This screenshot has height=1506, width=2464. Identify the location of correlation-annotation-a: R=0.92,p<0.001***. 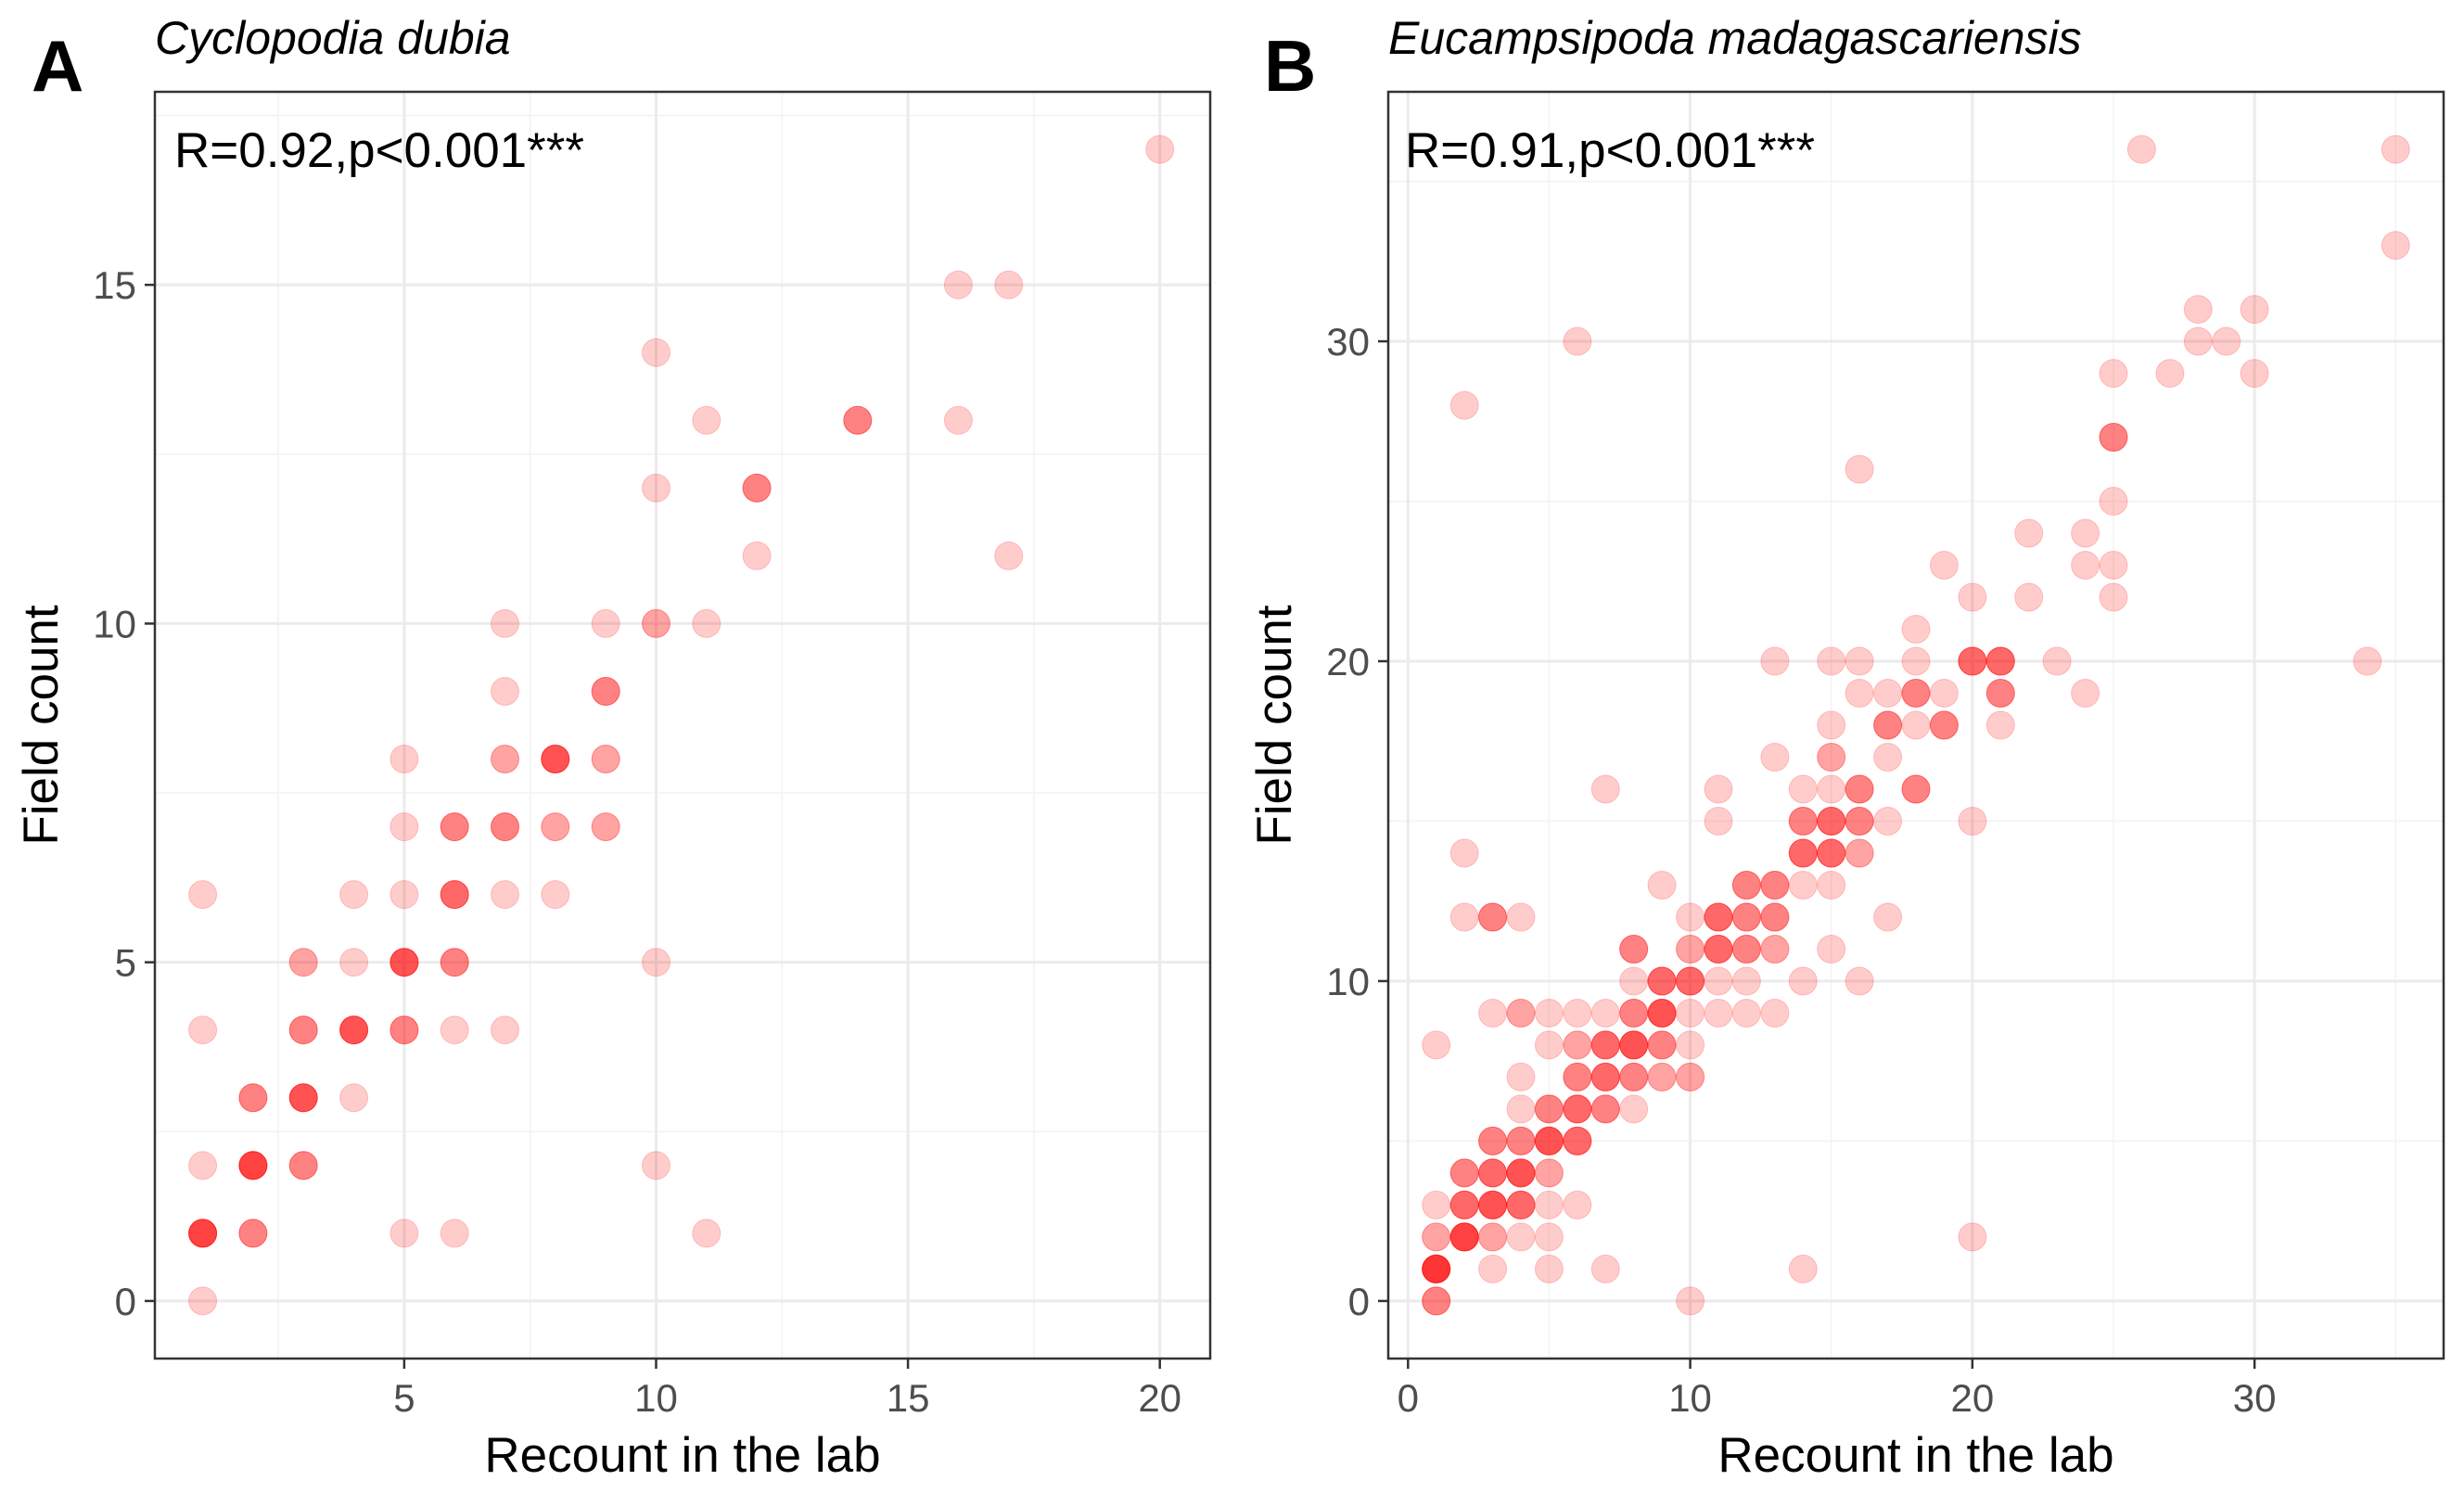
(379, 150).